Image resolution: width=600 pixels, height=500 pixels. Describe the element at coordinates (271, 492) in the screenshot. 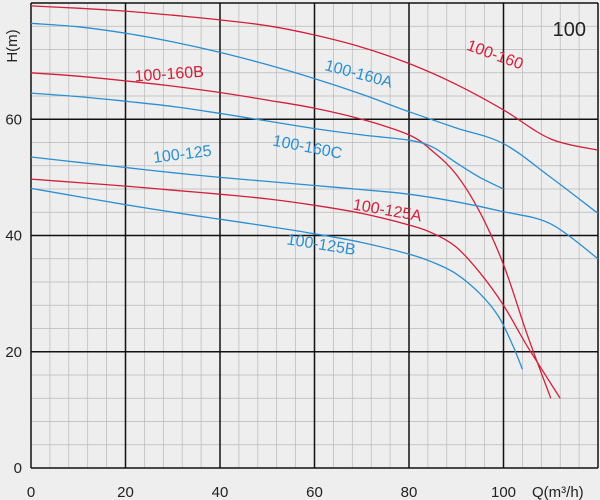

I see `x-tick-labels: 0 20 40 60 80 100` at that location.